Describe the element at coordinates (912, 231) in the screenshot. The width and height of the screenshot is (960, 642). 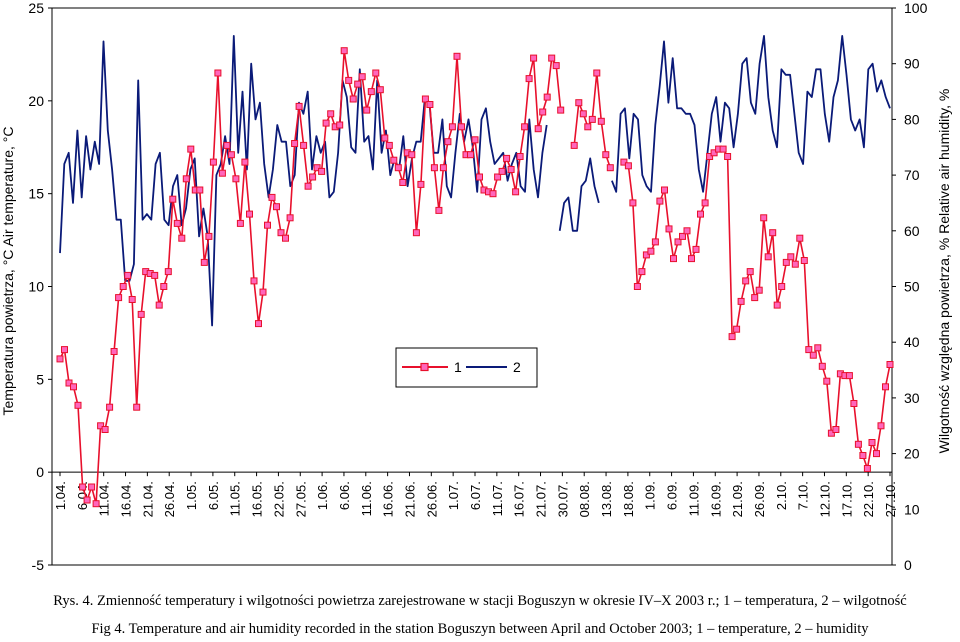
I see `right-tick-label: 60` at that location.